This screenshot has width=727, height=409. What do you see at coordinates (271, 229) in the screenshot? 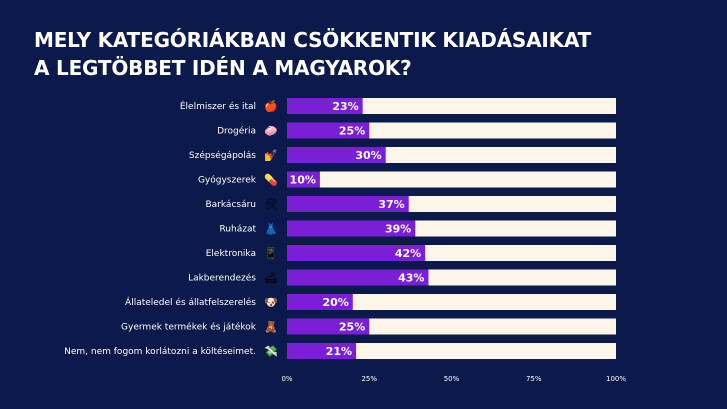
I see `dress-icon: 👗` at bounding box center [271, 229].